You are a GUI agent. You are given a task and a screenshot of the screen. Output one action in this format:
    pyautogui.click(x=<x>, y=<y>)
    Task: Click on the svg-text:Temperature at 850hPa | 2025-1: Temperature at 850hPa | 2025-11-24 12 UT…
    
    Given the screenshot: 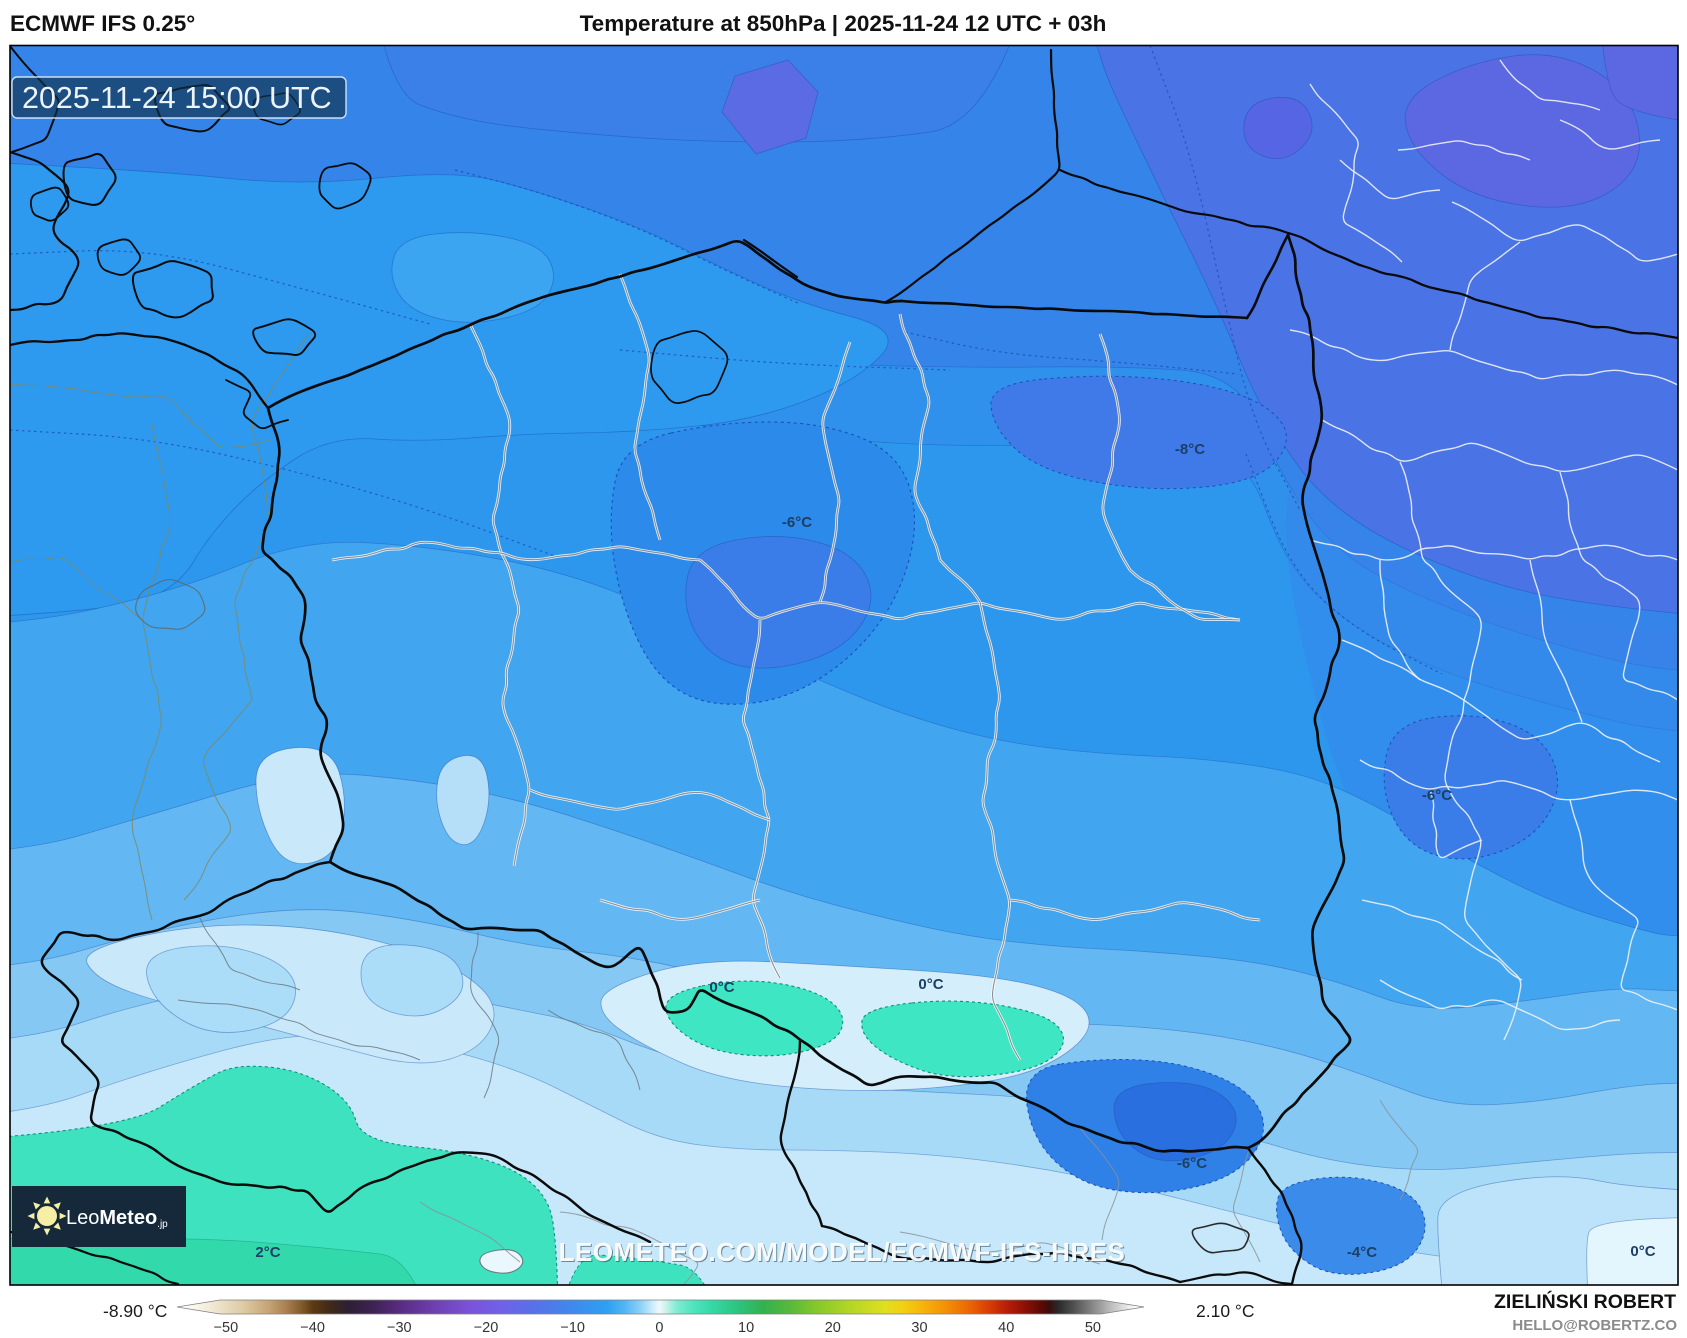 What is the action you would take?
    pyautogui.click(x=843, y=23)
    